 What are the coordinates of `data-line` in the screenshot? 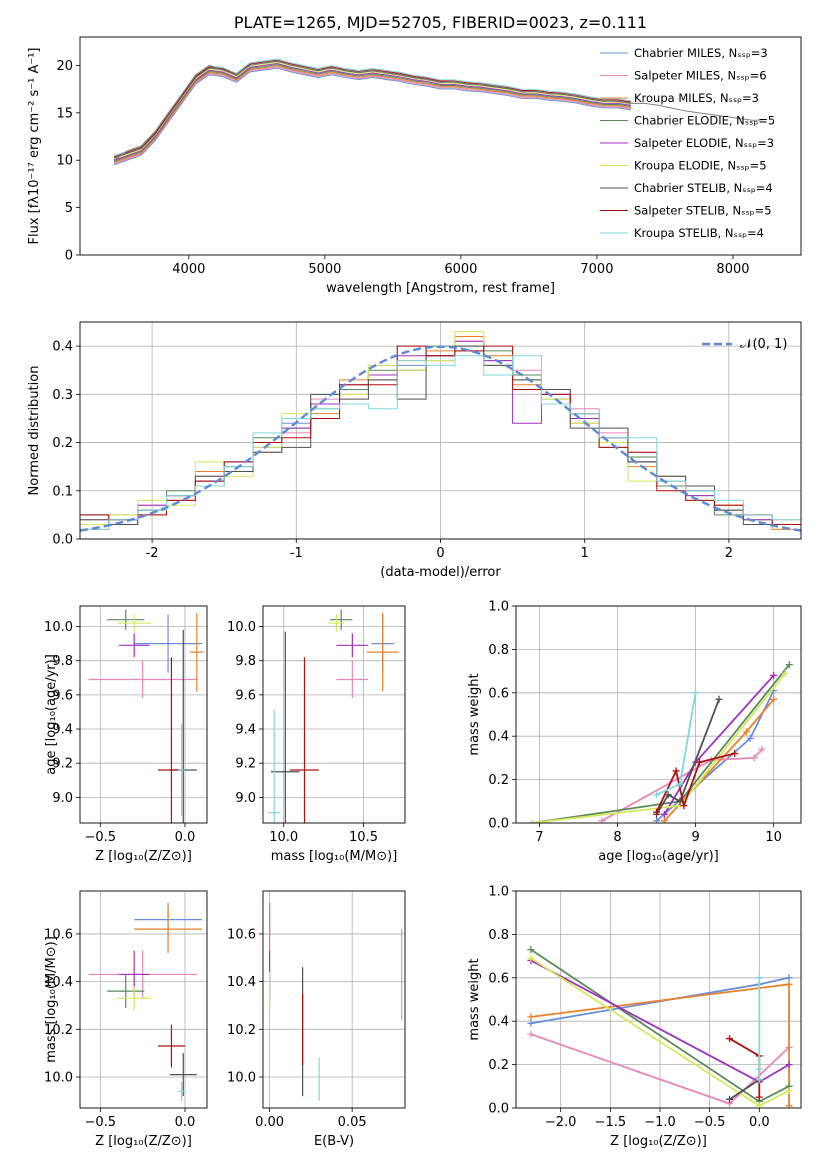 It's located at (440, 110).